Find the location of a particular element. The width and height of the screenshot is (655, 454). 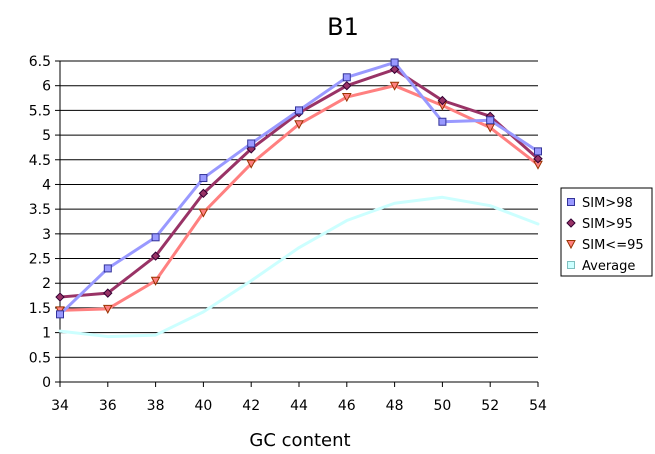

y-tick-label: 3.5 is located at coordinates (40, 210).